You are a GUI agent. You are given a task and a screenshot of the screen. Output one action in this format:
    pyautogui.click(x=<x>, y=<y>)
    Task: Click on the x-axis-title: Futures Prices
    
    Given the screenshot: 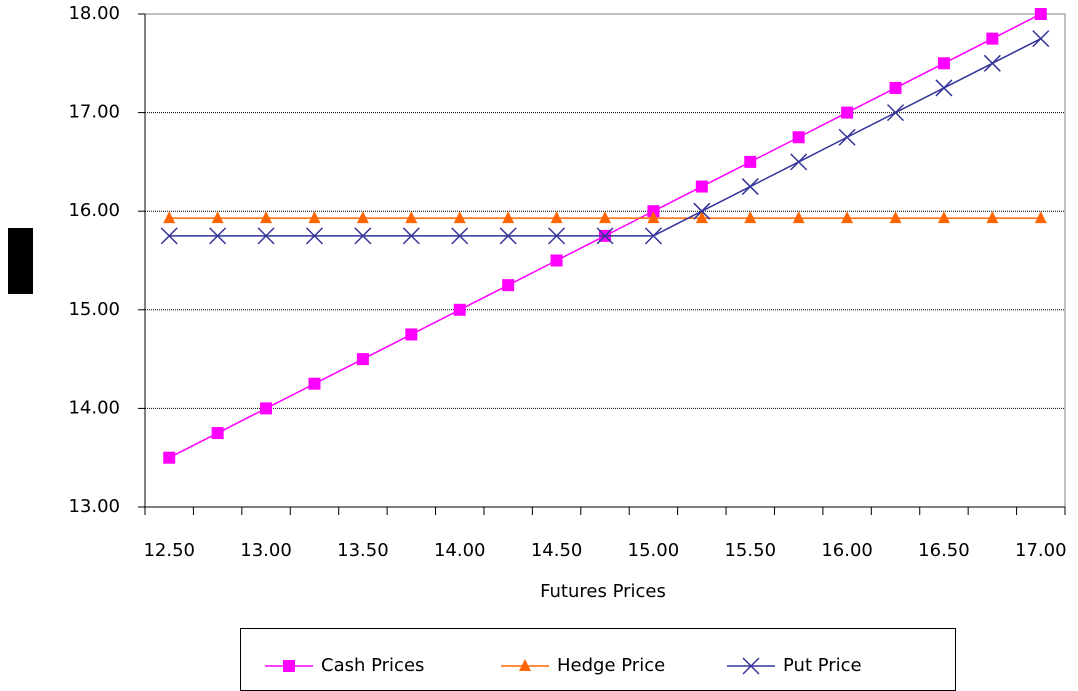 What is the action you would take?
    pyautogui.click(x=603, y=591)
    